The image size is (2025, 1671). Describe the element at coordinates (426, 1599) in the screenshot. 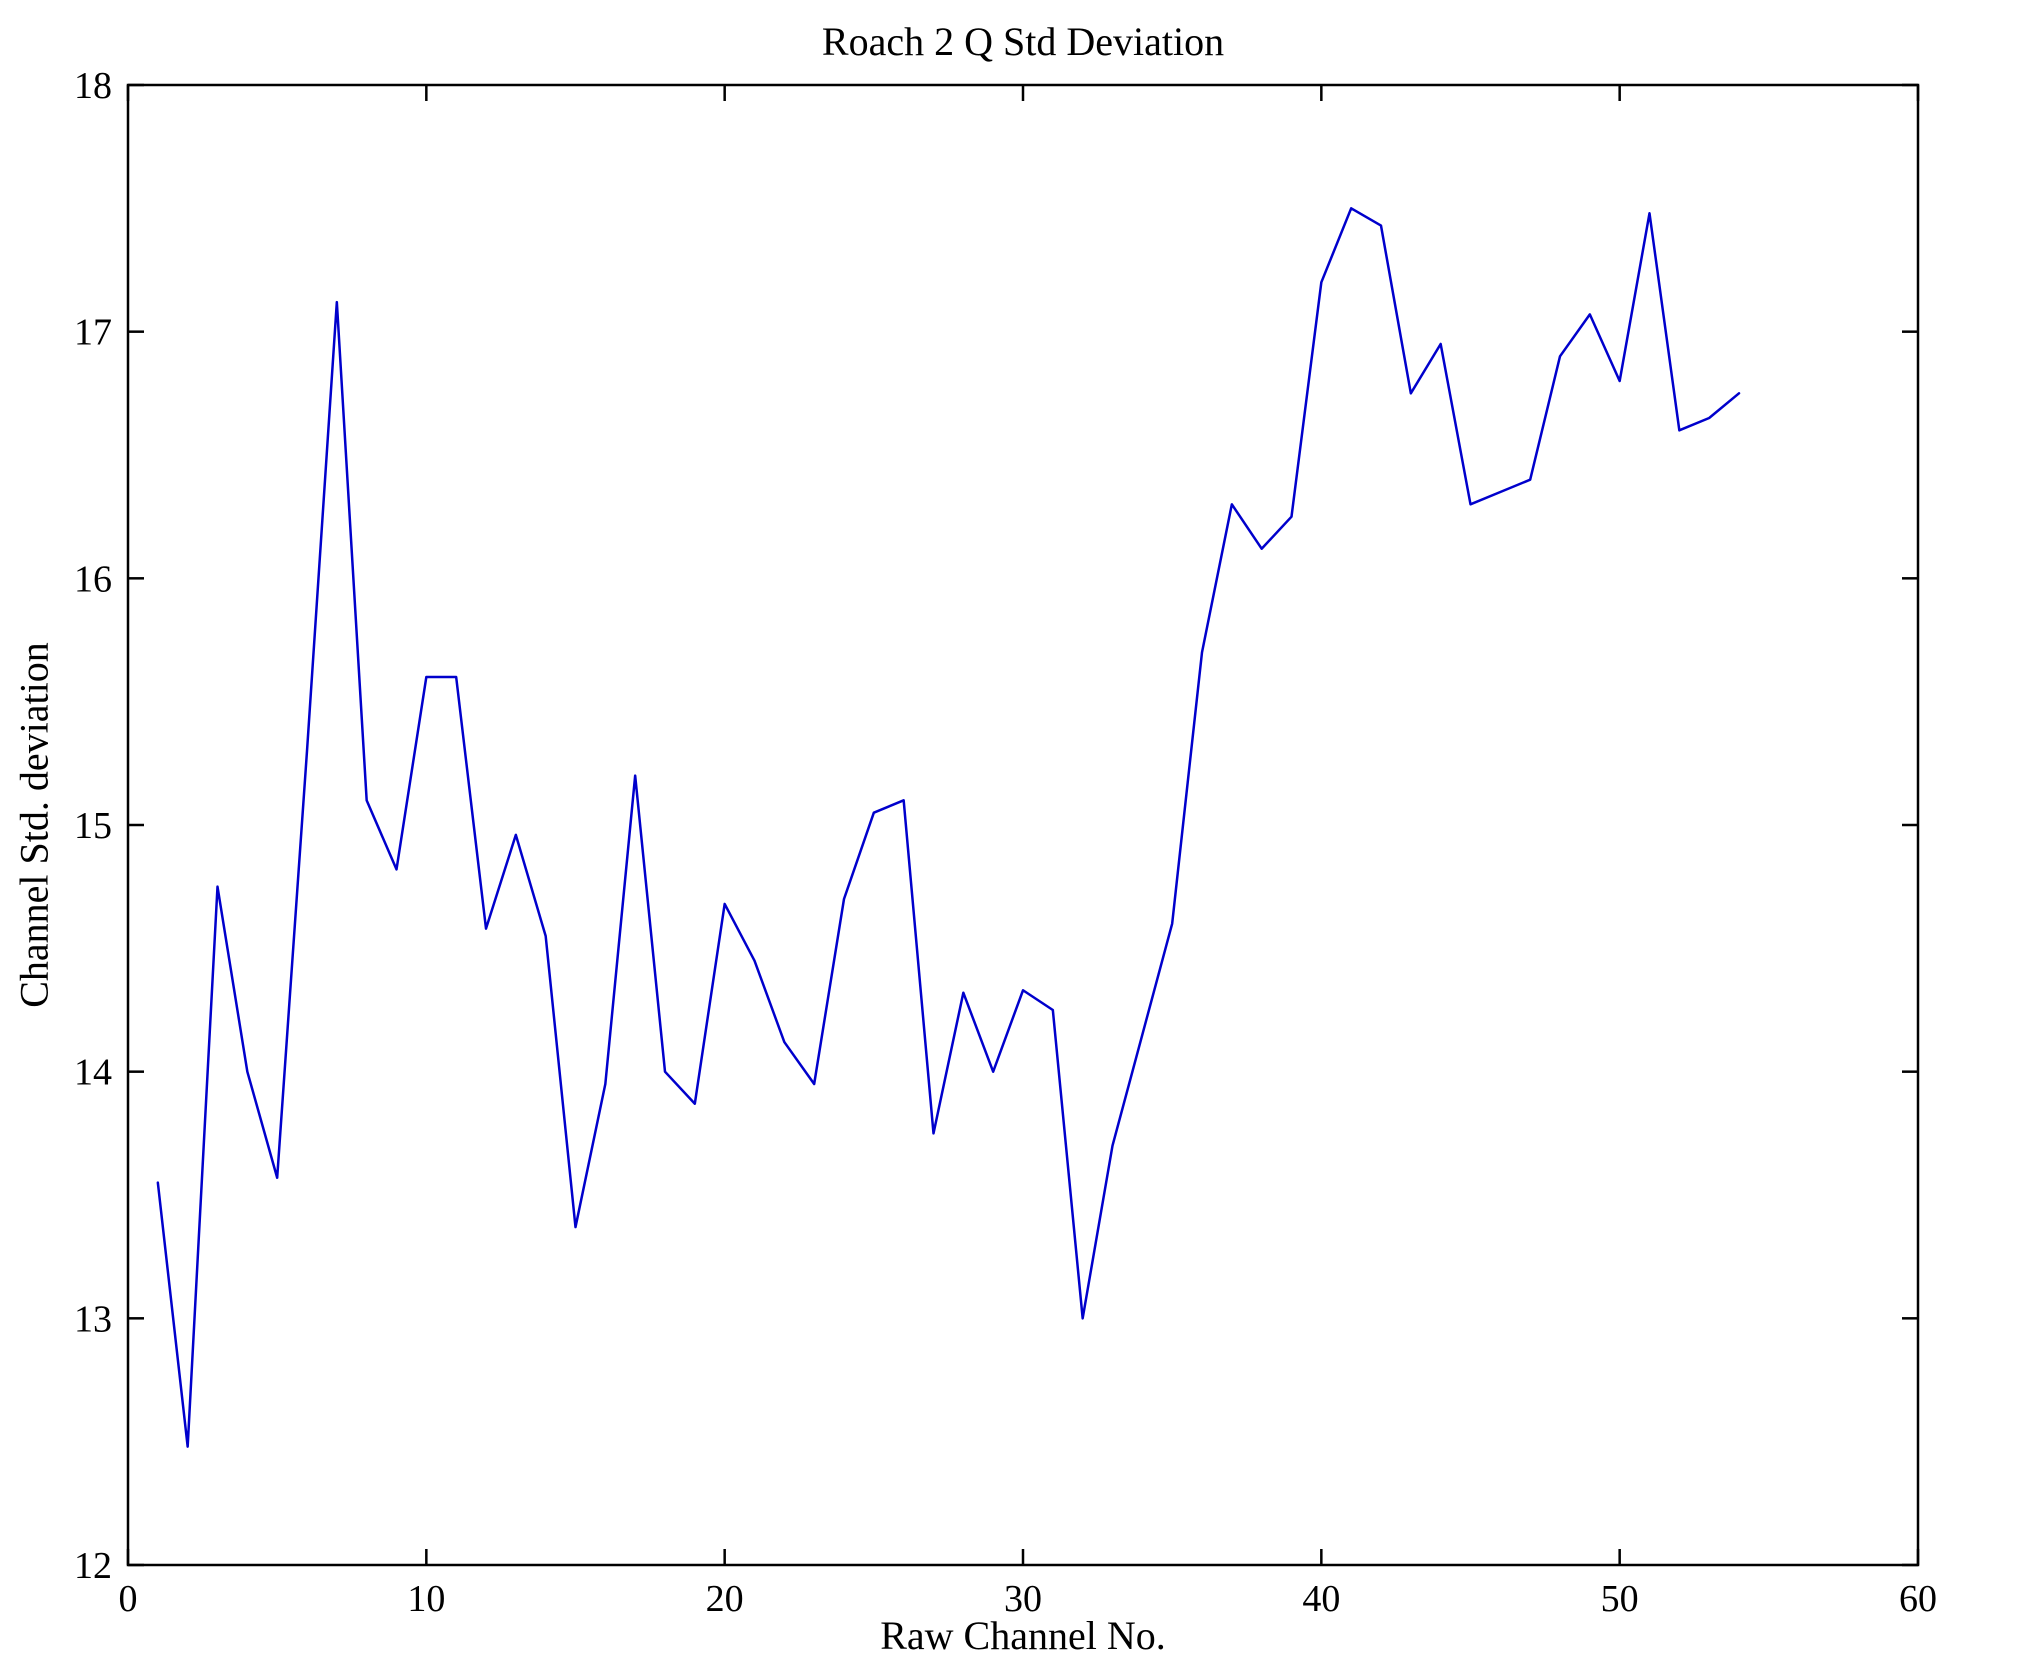

I see `x-tick-label: 10` at that location.